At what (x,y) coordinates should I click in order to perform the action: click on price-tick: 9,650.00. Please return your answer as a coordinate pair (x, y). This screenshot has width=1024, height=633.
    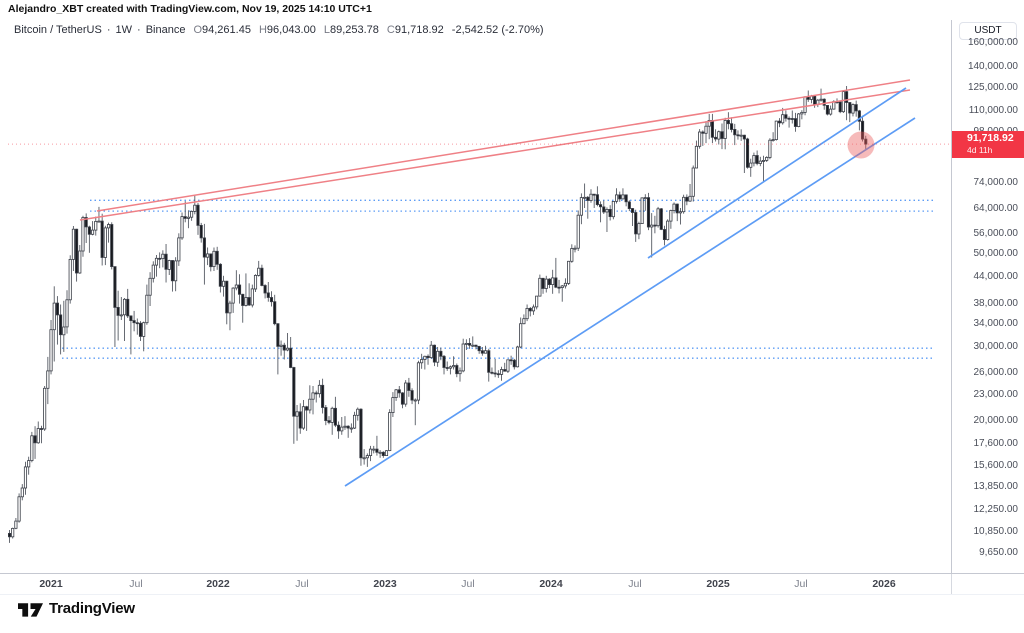
    Looking at the image, I should click on (998, 552).